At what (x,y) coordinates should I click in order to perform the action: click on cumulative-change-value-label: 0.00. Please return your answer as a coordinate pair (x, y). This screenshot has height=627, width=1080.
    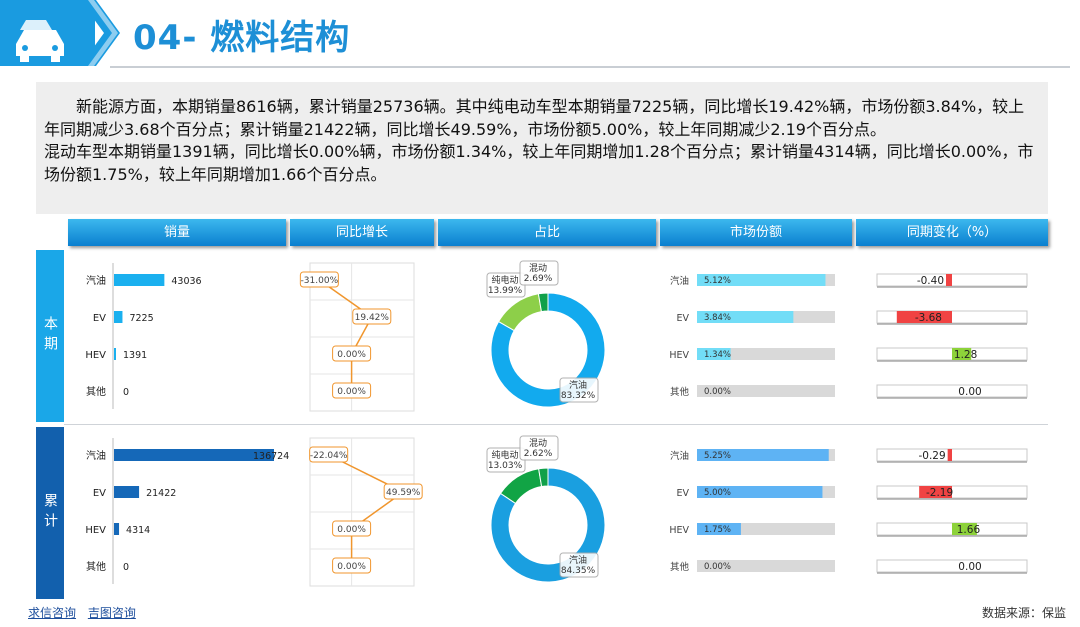
    Looking at the image, I should click on (969, 567).